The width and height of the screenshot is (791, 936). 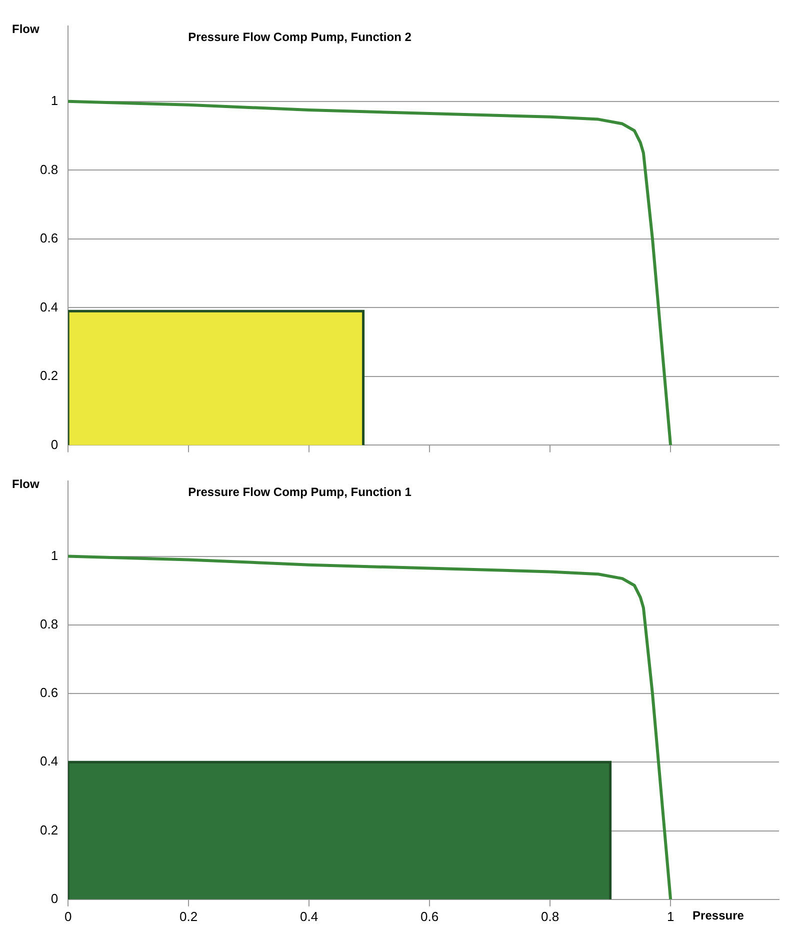 I want to click on x-tick-label: 0.6, so click(x=429, y=916).